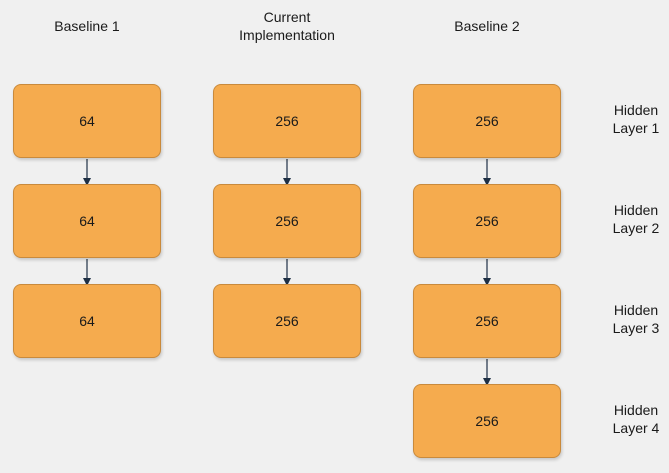 The image size is (669, 473). I want to click on layer-box-b1-3: 64, so click(87, 321).